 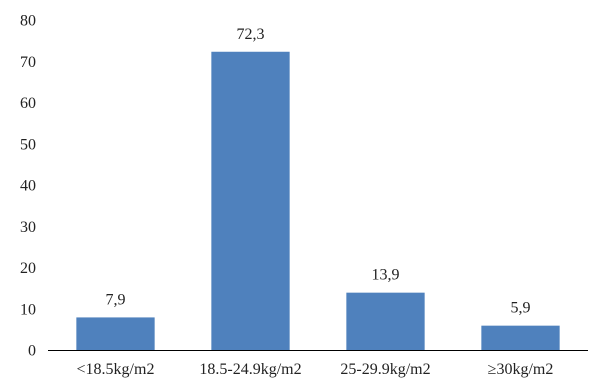 What do you see at coordinates (386, 275) in the screenshot?
I see `data-label: 13,9` at bounding box center [386, 275].